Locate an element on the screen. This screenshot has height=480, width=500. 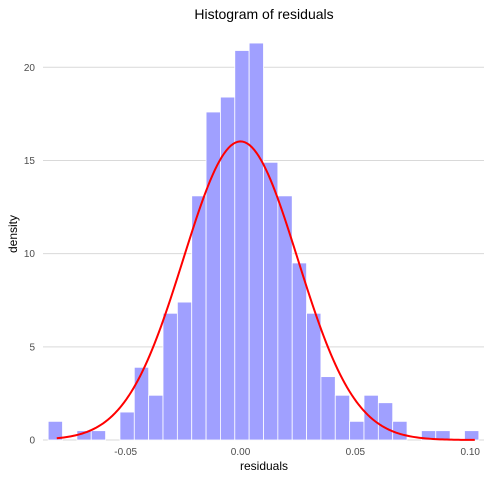
y-tick-label: 10 is located at coordinates (30, 254).